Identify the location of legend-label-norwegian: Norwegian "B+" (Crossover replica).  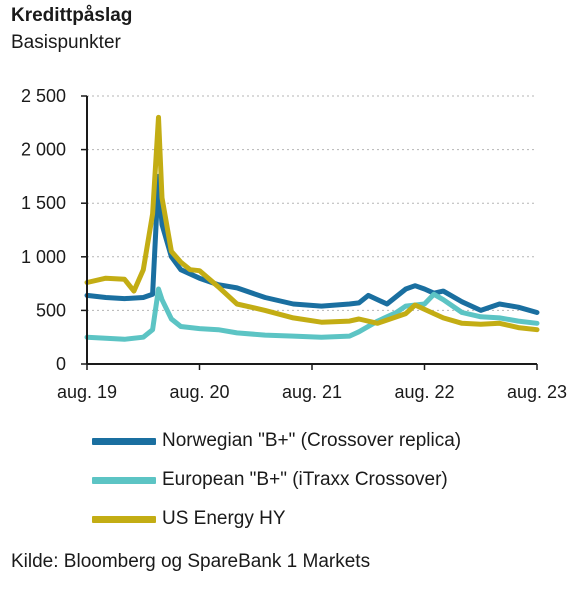
(312, 440).